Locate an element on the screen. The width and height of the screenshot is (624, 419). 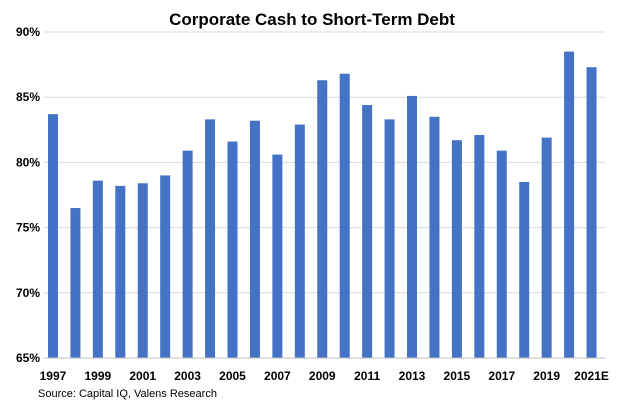
x-tick-label: 2003 is located at coordinates (187, 376).